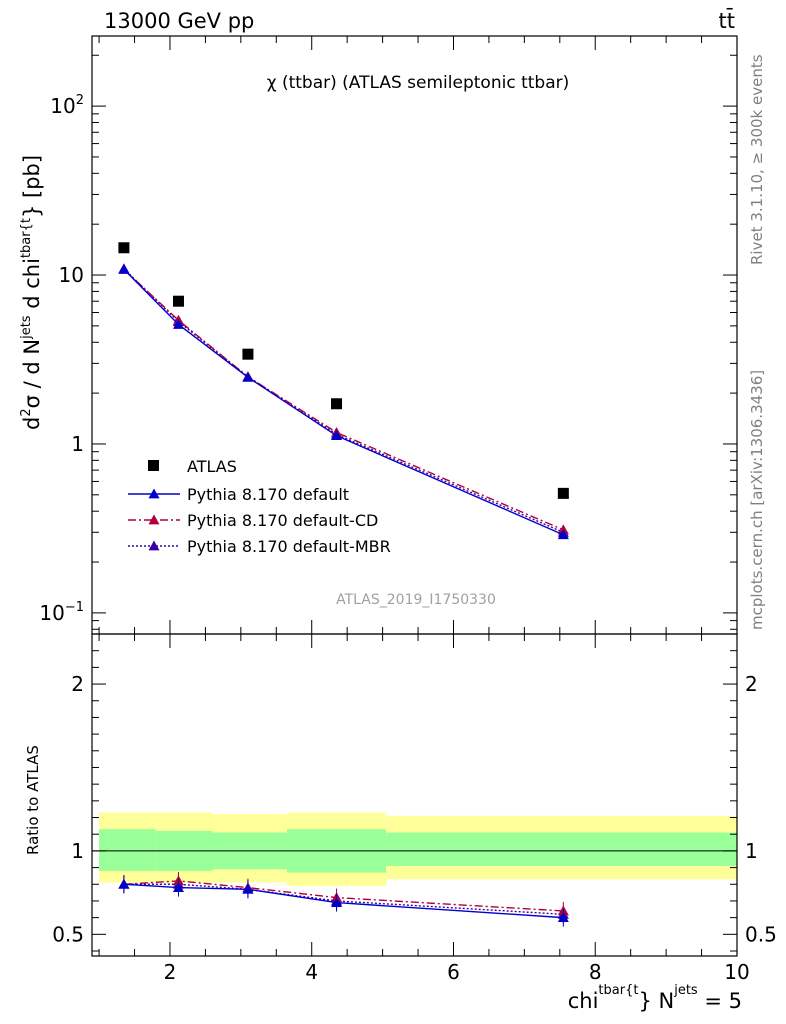  Describe the element at coordinates (311, 972) in the screenshot. I see `x-tick-label: 4` at that location.